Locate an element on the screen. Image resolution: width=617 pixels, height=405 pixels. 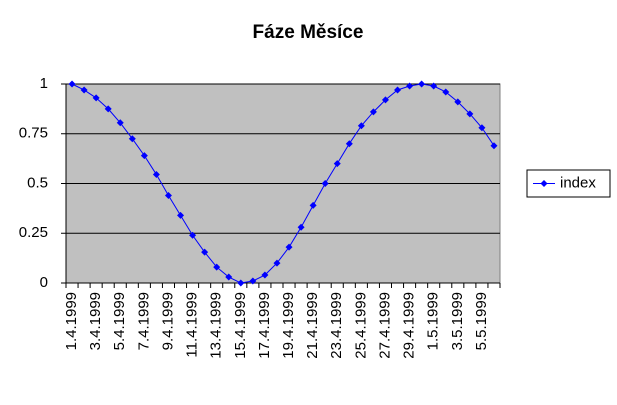
x-tick-label: 25.4.1999 is located at coordinates (360, 325).